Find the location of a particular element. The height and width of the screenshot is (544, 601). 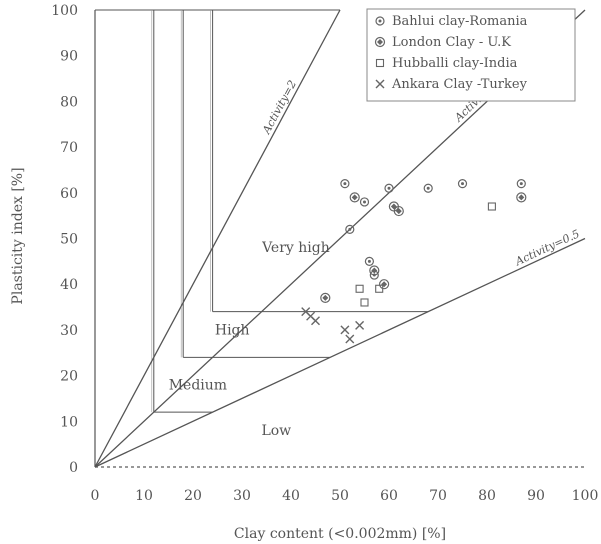

legend-entry: London Clay - U.K is located at coordinates (451, 42).